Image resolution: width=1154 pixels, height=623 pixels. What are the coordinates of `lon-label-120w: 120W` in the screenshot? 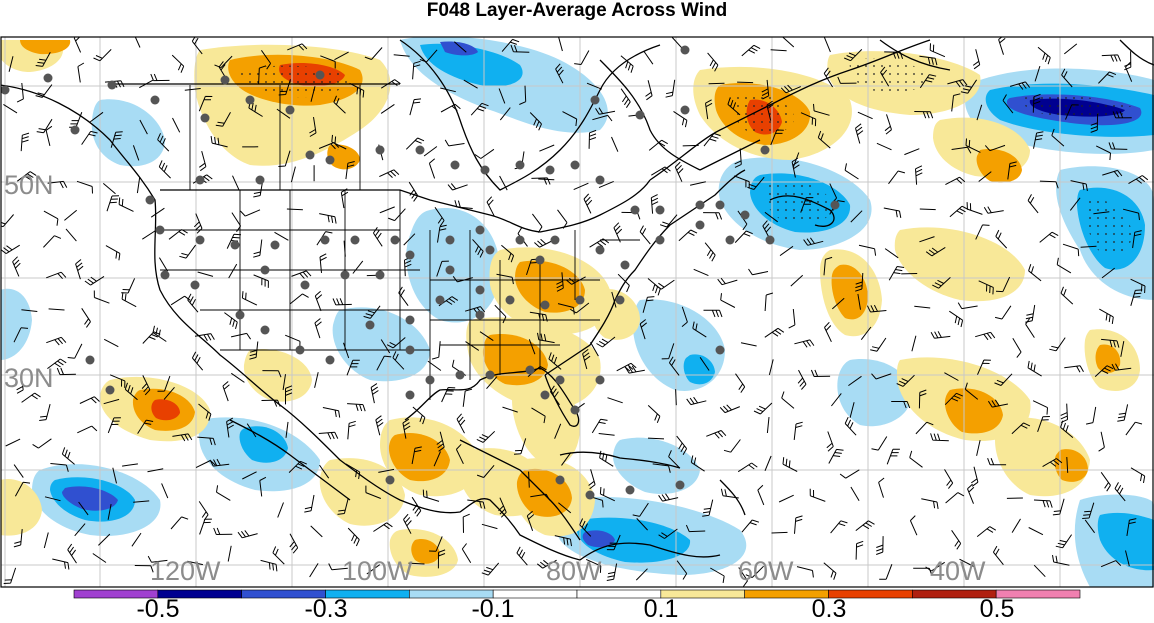 It's located at (185, 571).